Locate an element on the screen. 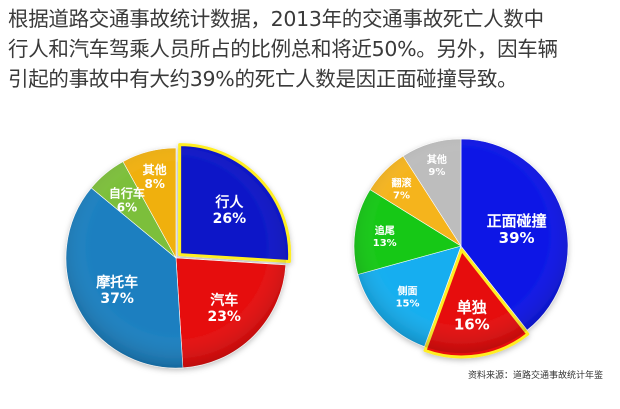 The height and width of the screenshot is (409, 620). headline-line-2: 行人和汽车驾乘人员所占的比例总和将近50%。另外，因车辆 is located at coordinates (283, 49).